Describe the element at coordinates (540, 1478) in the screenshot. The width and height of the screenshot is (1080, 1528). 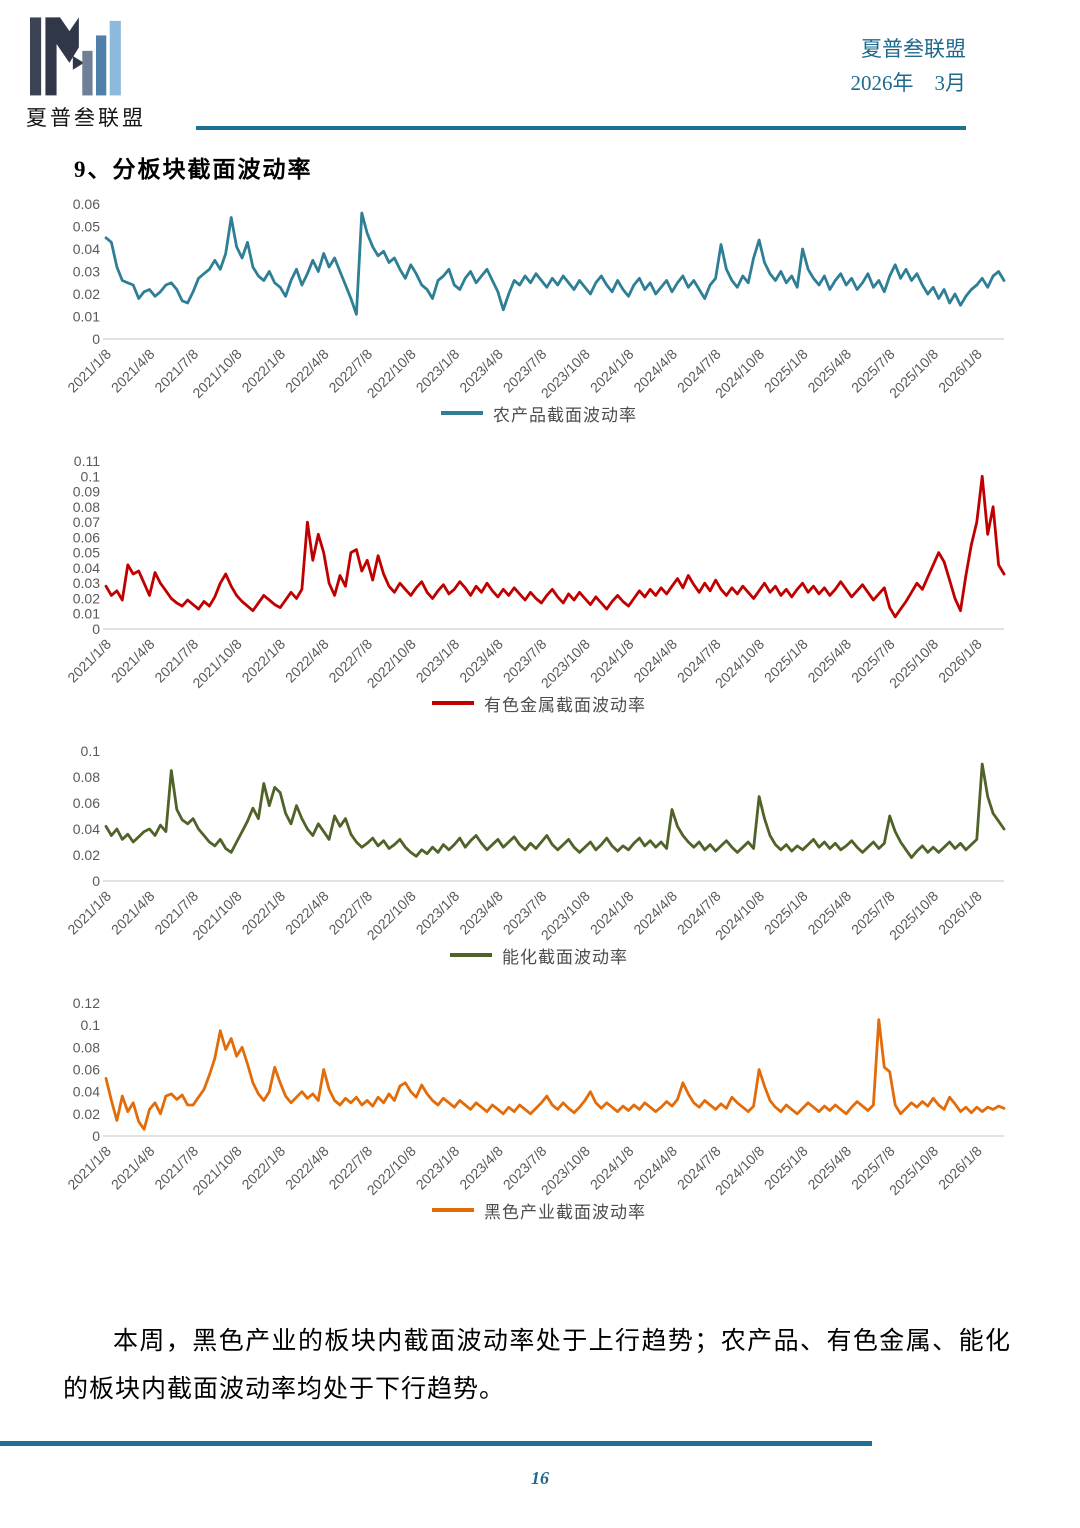
I see `page-number: 16` at that location.